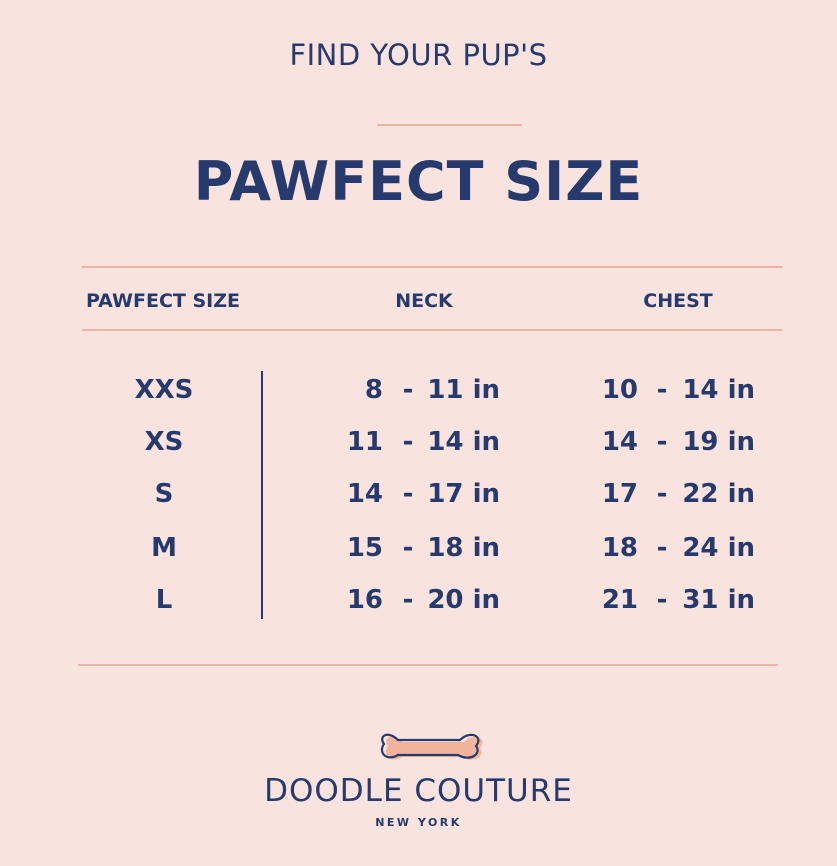  I want to click on size-label: M, so click(164, 548).